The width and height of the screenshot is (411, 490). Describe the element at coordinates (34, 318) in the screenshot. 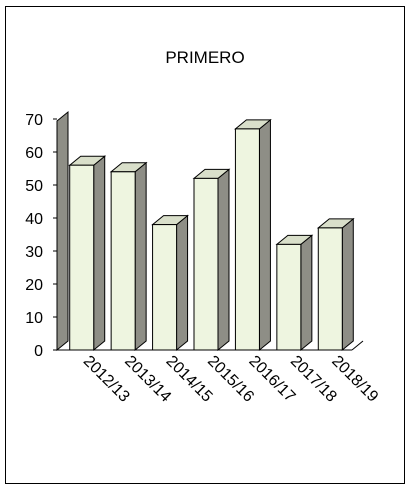

I see `y-tick-label: 10` at that location.